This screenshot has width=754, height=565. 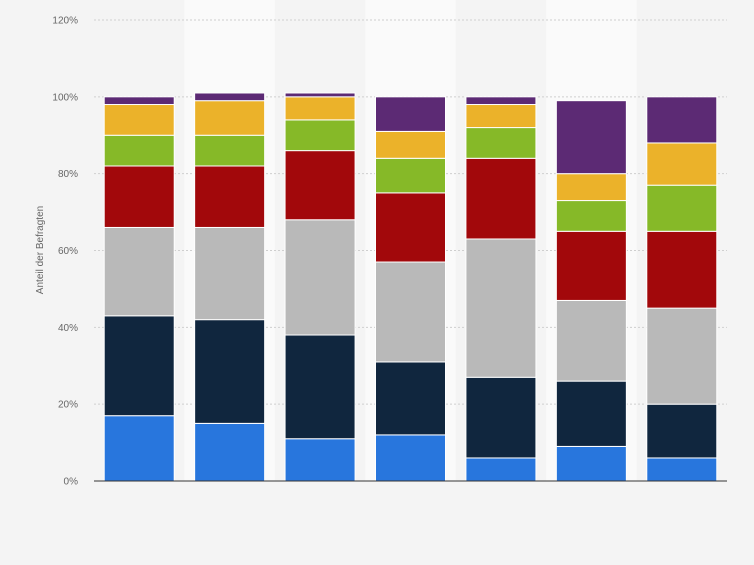 What do you see at coordinates (71, 482) in the screenshot?
I see `y-tick-label: 0%` at bounding box center [71, 482].